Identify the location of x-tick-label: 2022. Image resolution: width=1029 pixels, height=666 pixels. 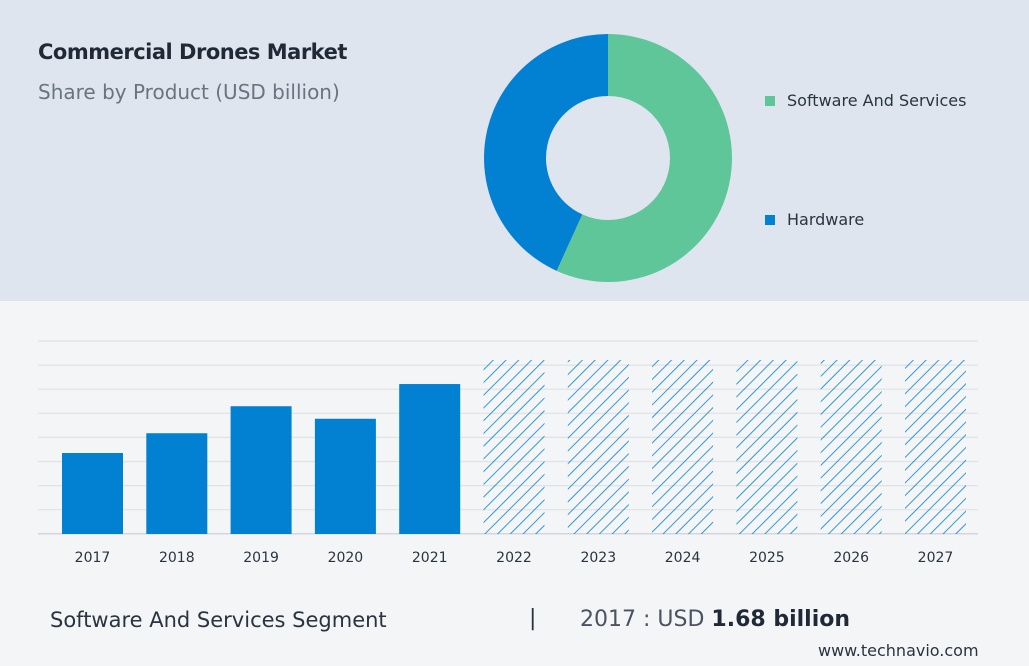
(514, 558).